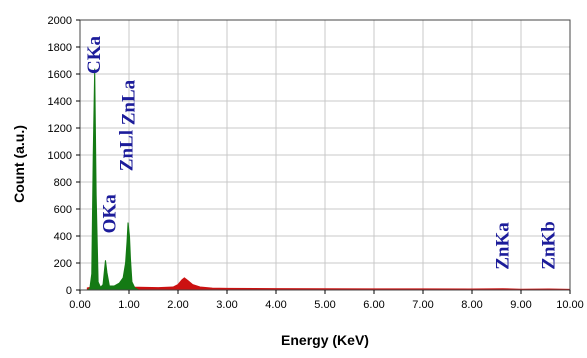 The width and height of the screenshot is (587, 358). I want to click on x-tick-label: 6.00, so click(373, 305).